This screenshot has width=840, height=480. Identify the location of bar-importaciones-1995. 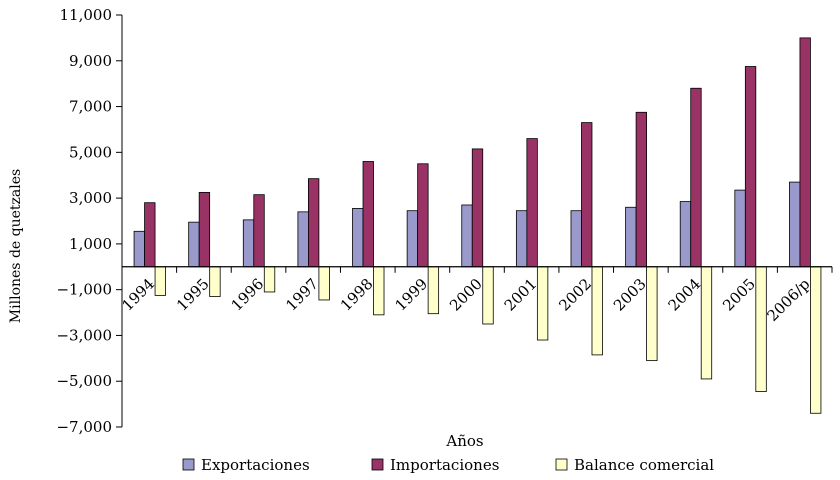
(204, 229).